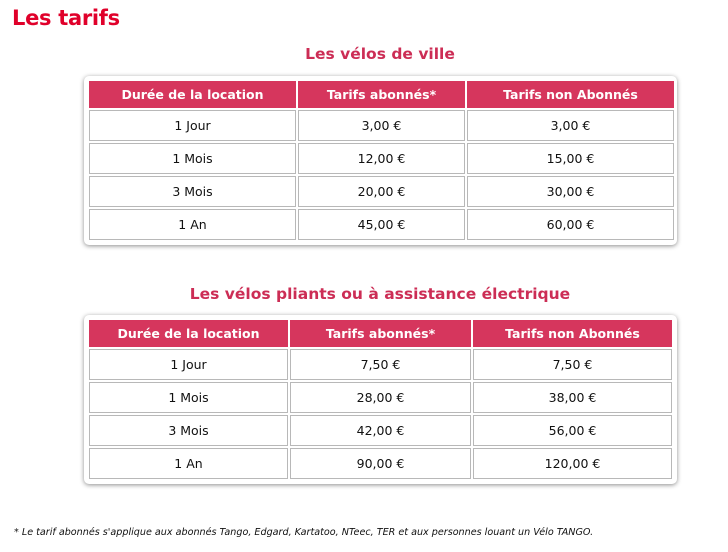 This screenshot has height=552, width=728. Describe the element at coordinates (572, 430) in the screenshot. I see `cell-tarif-non-abonne: 56,00 €` at that location.